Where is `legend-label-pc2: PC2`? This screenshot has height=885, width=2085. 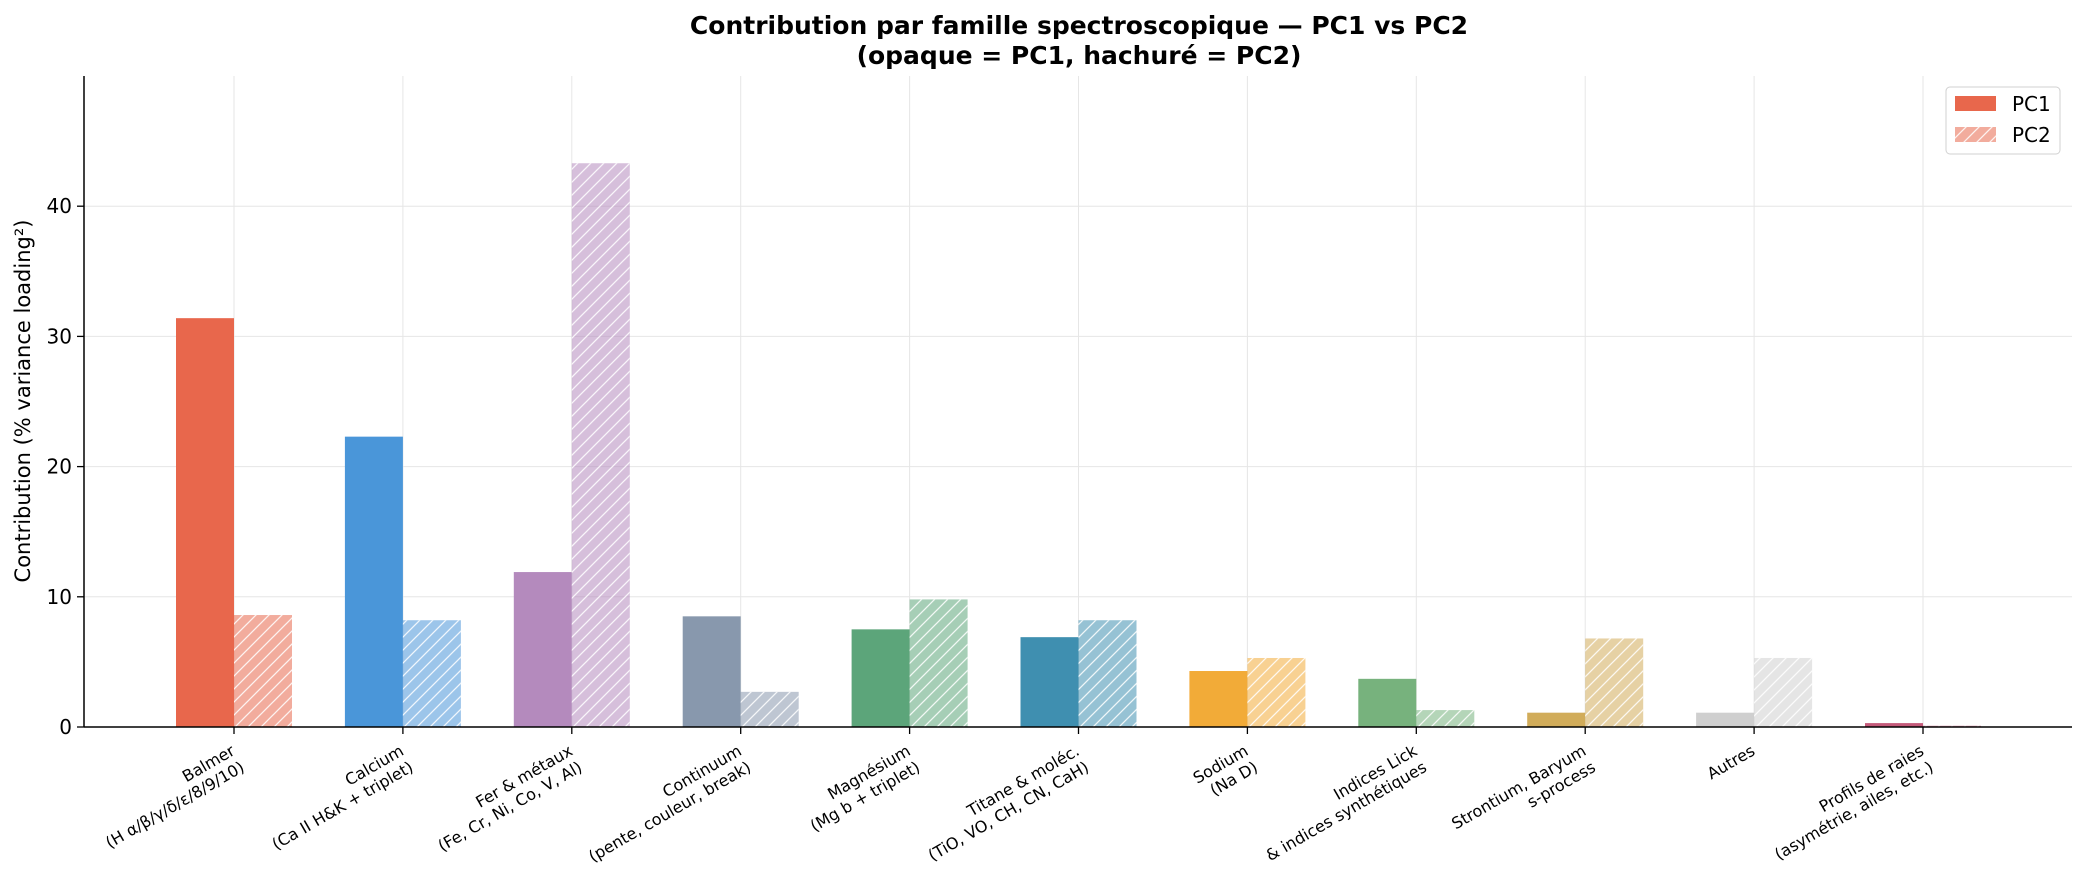
legend-label-pc2: PC2 is located at coordinates (2031, 135).